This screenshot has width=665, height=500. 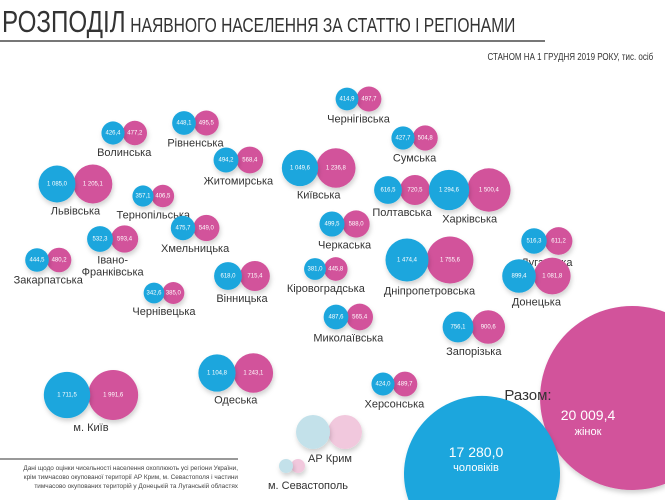 What do you see at coordinates (76, 211) in the screenshot?
I see `region-label: Львівська` at bounding box center [76, 211].